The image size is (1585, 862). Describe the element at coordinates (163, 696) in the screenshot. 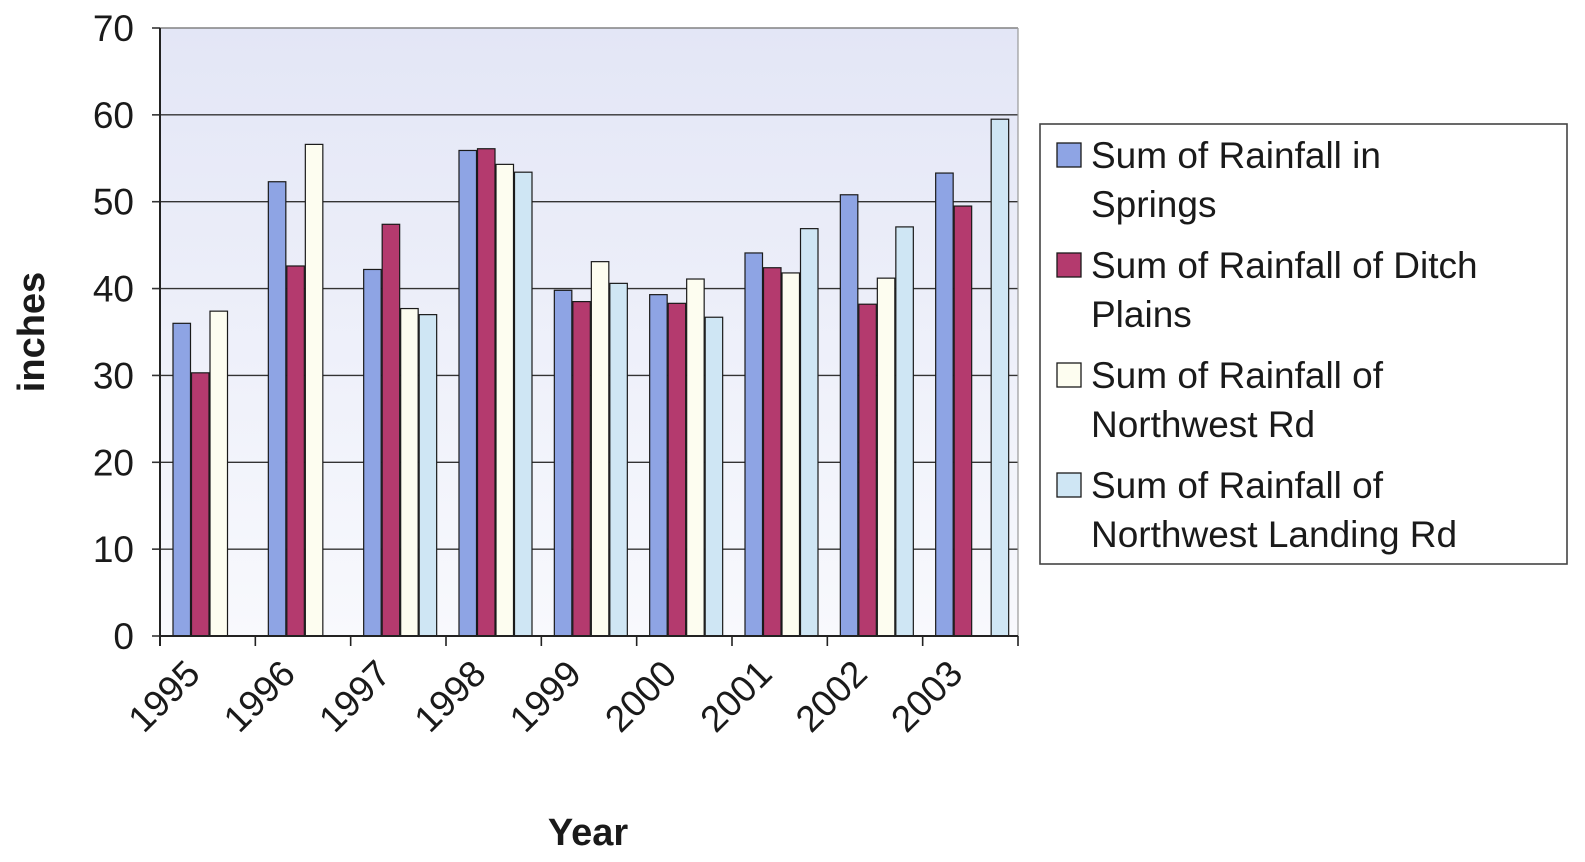

I see `x-tick-label: 1995` at that location.